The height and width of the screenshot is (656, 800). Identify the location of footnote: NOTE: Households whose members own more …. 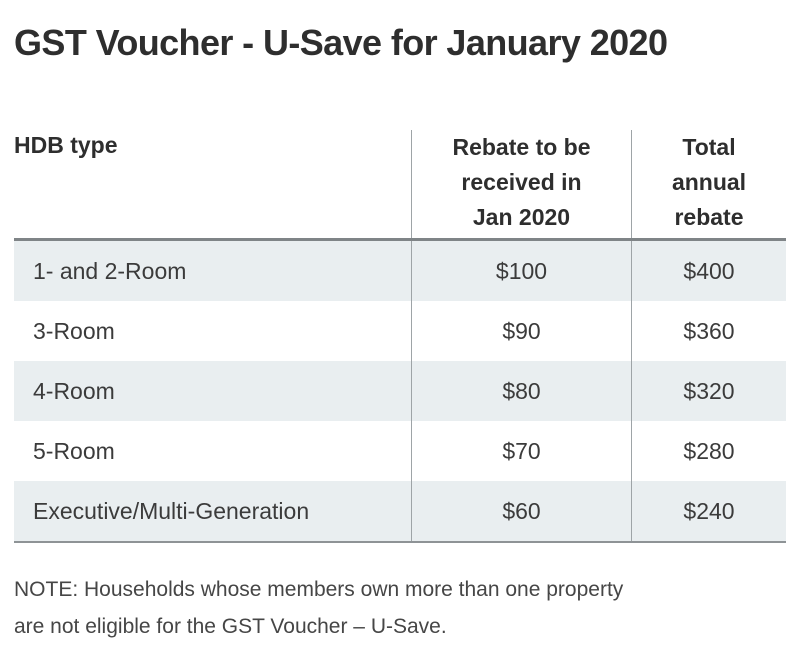
(318, 608).